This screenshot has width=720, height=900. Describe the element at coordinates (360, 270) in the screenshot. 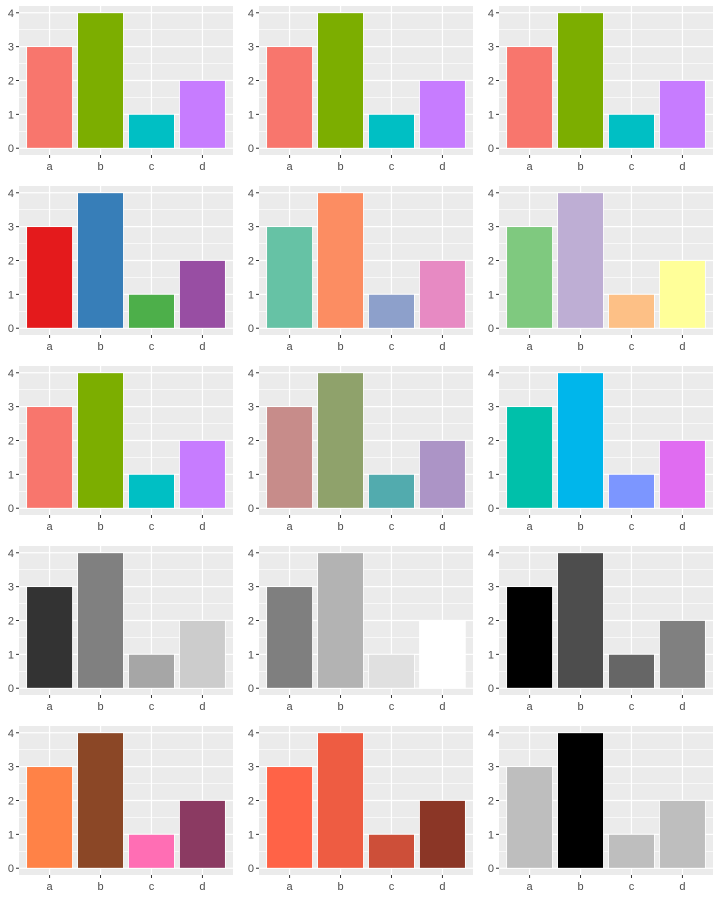

I see `bar-chart-panel-5: 0 1 2 3 4 a b c d` at that location.